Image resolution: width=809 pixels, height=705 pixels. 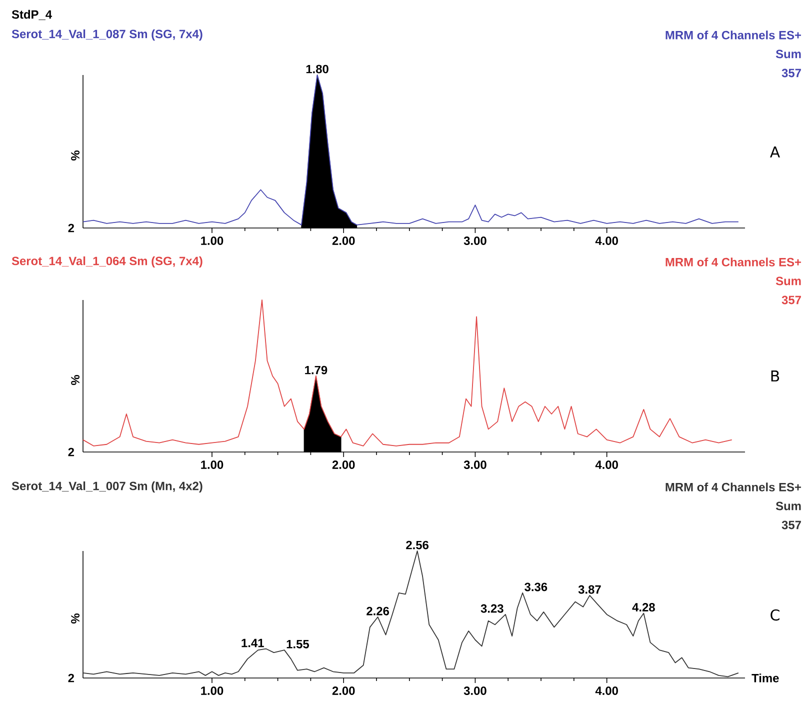 I want to click on annotation: 4.28, so click(x=643, y=607).